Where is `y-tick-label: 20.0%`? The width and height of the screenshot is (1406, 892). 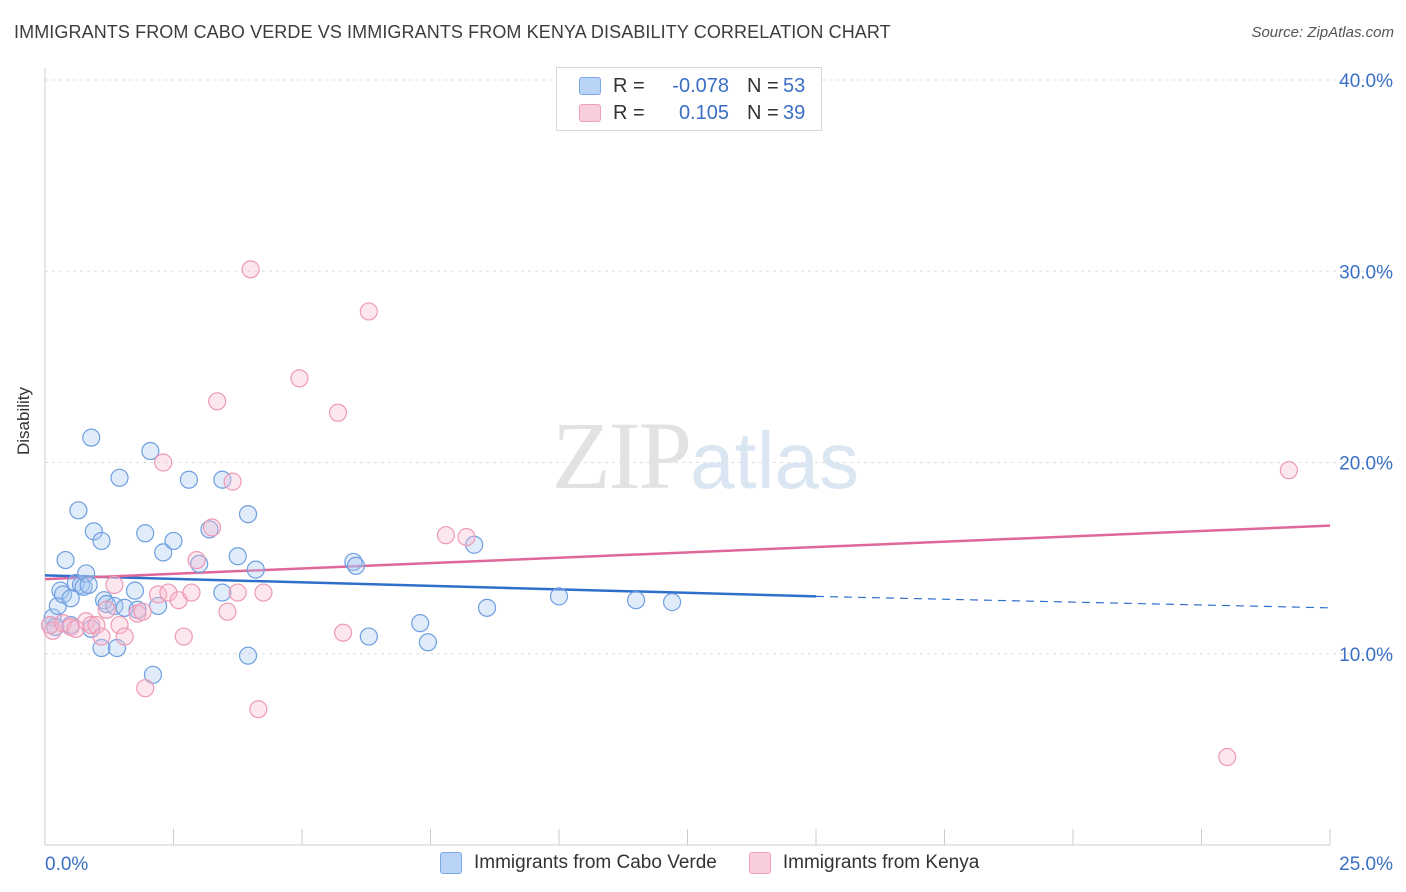 y-tick-label: 20.0% is located at coordinates (1366, 464).